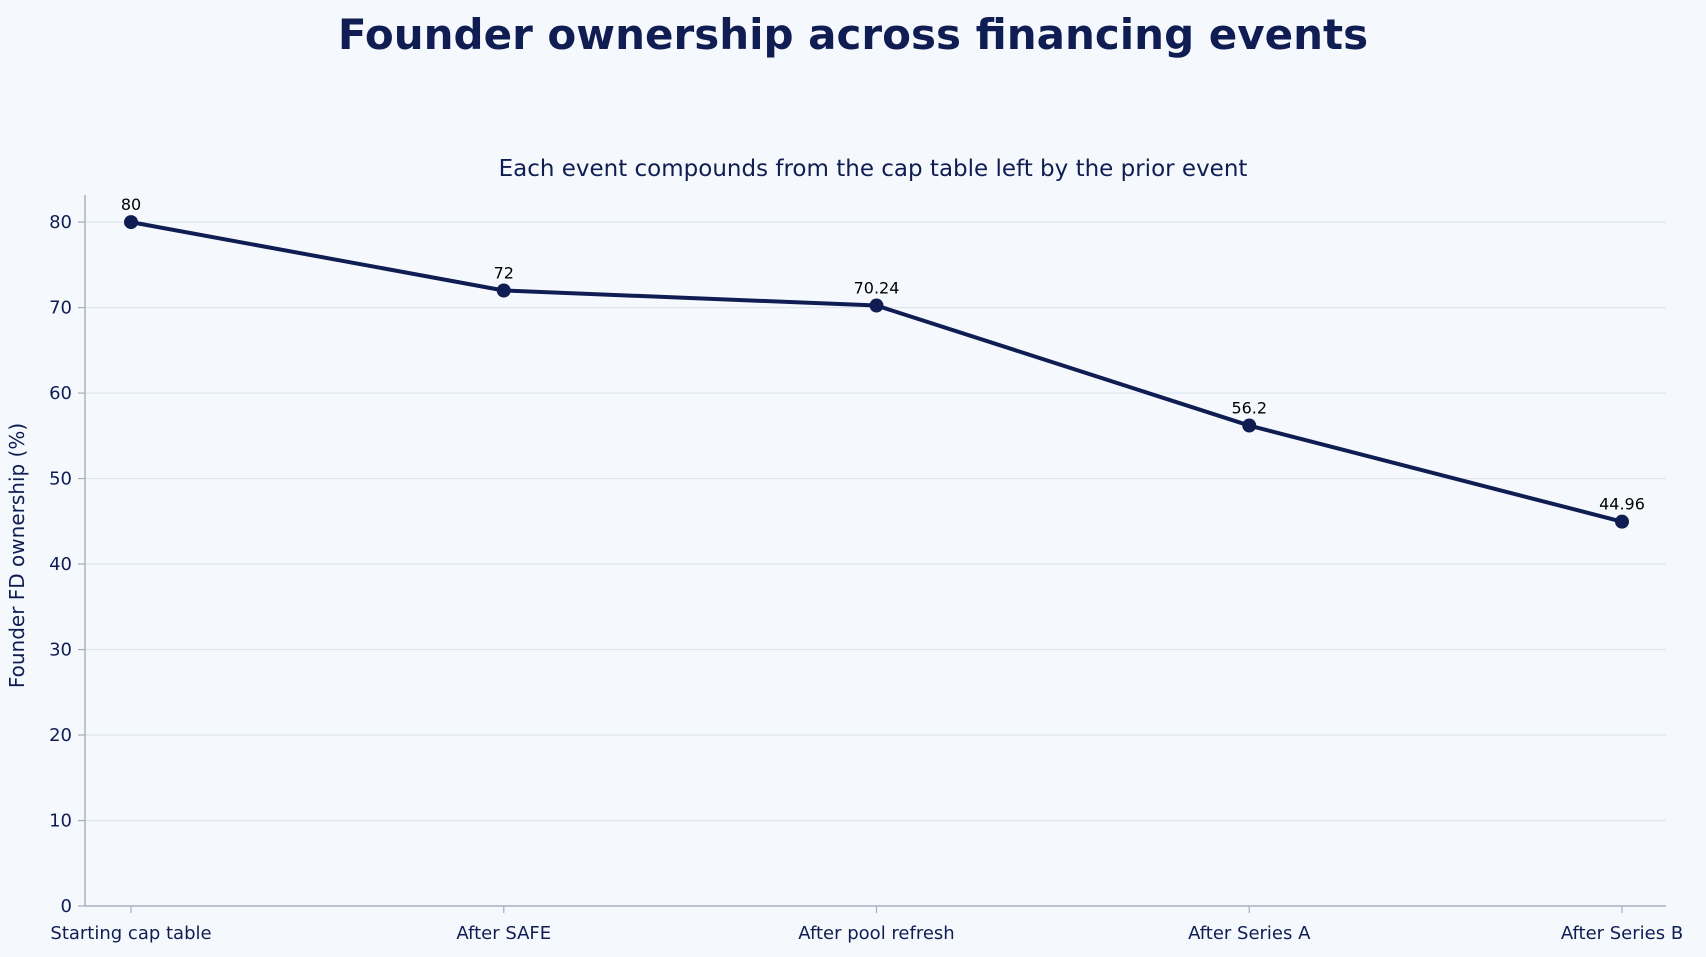 Image resolution: width=1706 pixels, height=957 pixels. What do you see at coordinates (131, 204) in the screenshot?
I see `data-label: 80` at bounding box center [131, 204].